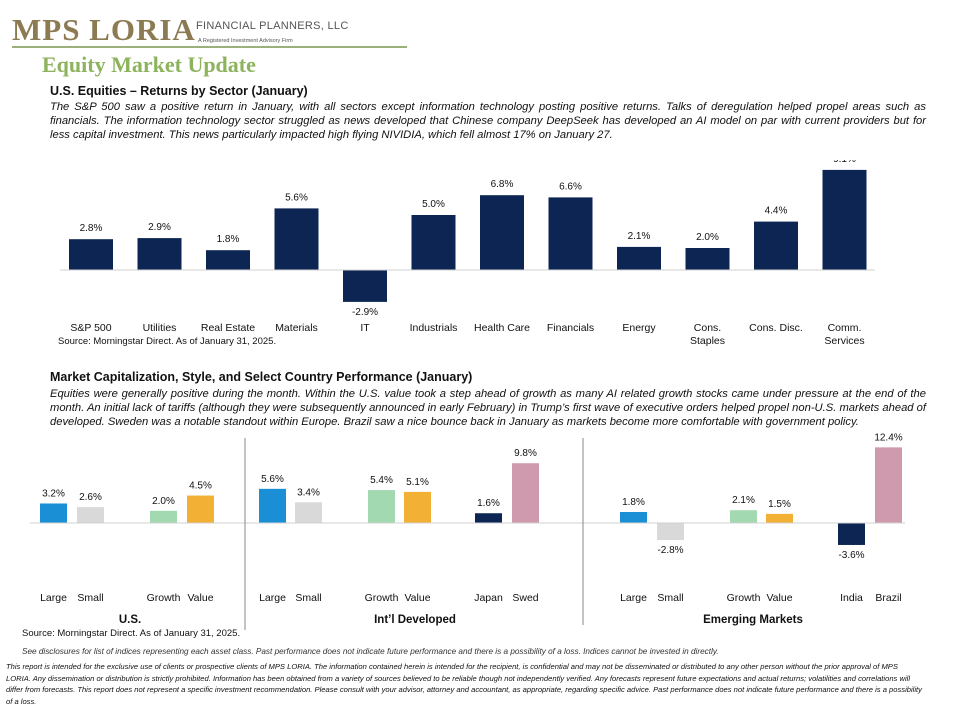 This screenshot has width=960, height=720. What do you see at coordinates (91, 228) in the screenshot?
I see `sector-bar-value: 2.8%` at bounding box center [91, 228].